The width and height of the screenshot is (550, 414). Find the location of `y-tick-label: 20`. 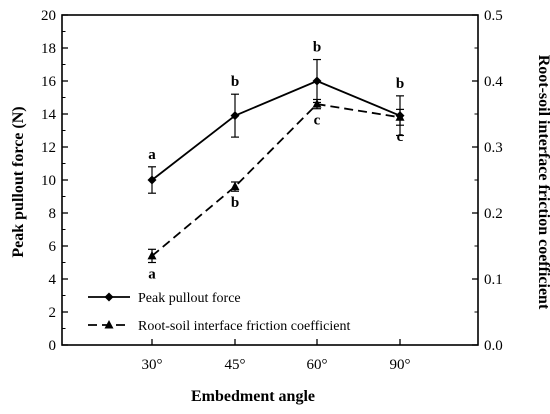

y-tick-label: 20 is located at coordinates (48, 16).